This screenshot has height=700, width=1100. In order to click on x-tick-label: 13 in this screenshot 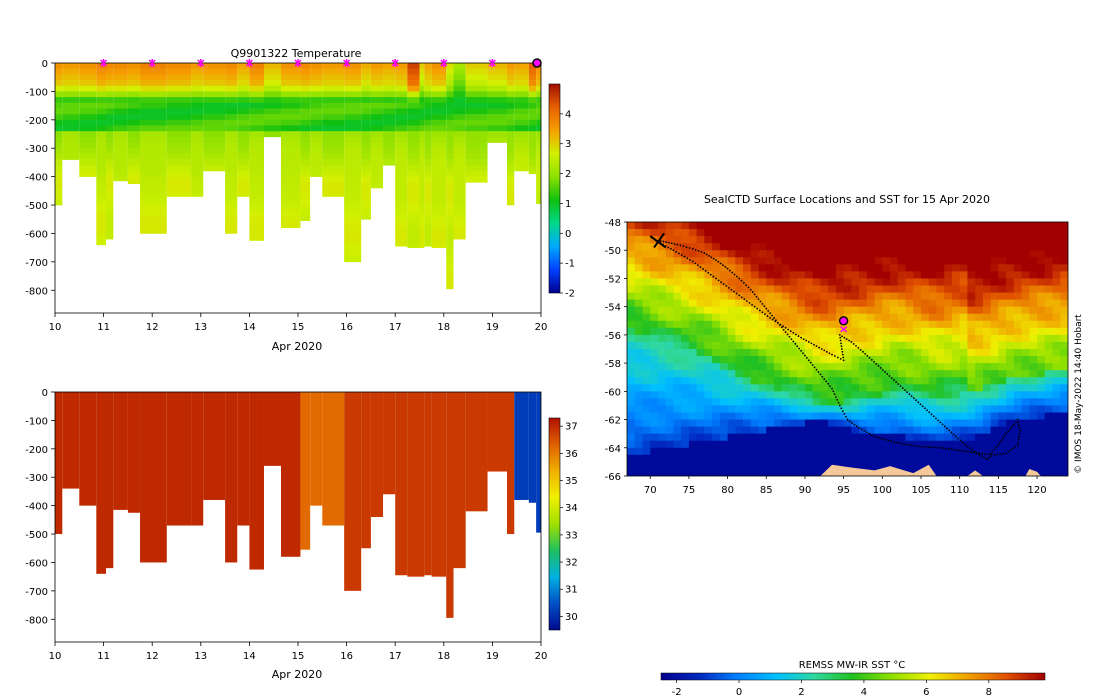, I will do `click(200, 656)`.